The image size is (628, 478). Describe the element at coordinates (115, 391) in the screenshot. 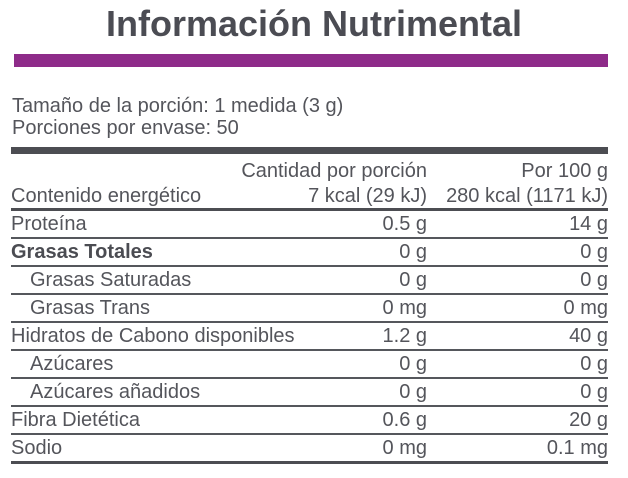

I see `nutrient-label: Azúcares añadidos` at that location.